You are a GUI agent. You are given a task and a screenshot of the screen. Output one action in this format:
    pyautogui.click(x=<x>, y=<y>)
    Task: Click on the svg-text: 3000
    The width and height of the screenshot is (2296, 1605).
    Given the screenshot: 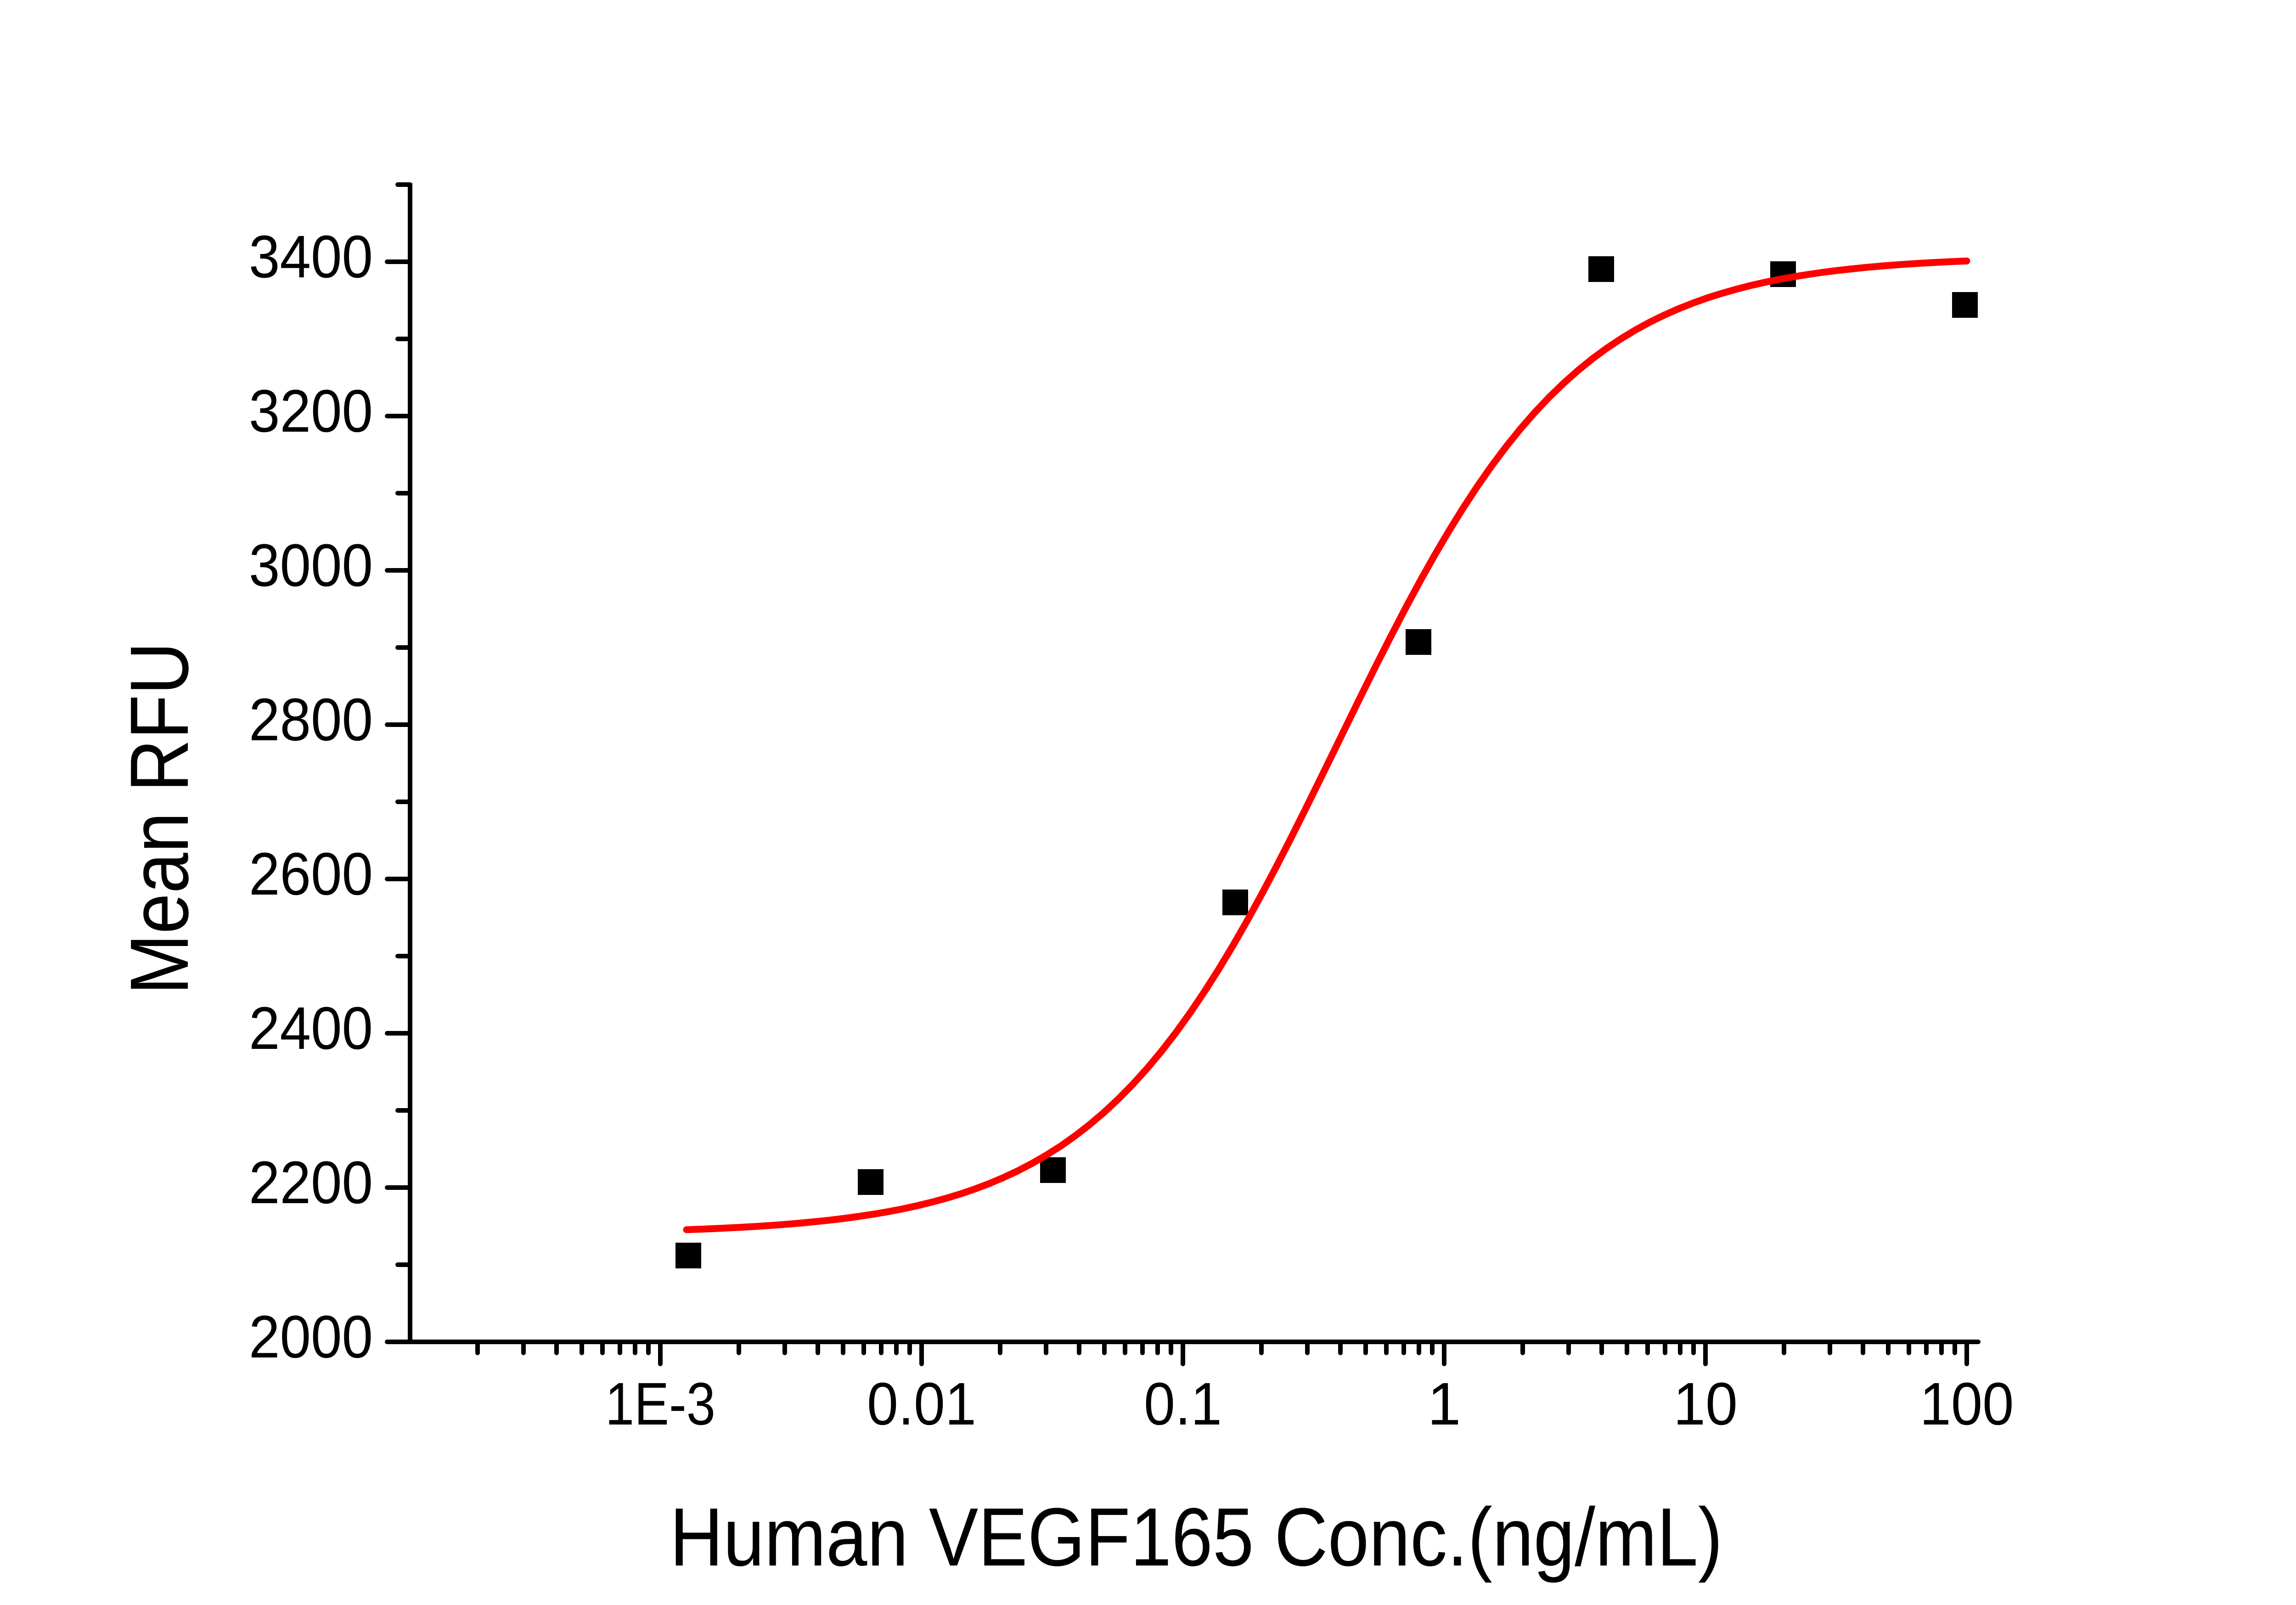 What is the action you would take?
    pyautogui.click(x=311, y=565)
    